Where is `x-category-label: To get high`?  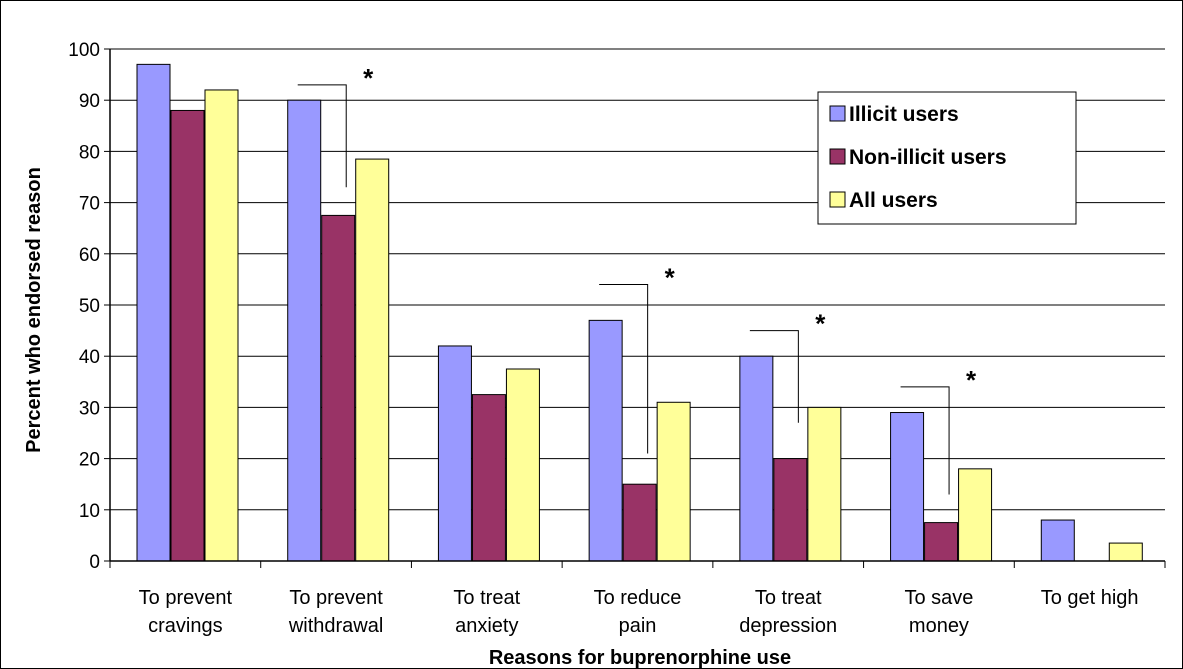
x-category-label: To get high is located at coordinates (1090, 598).